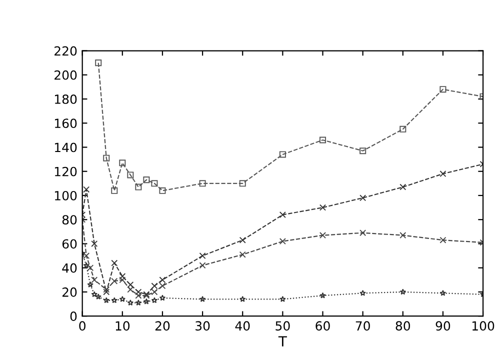 The height and width of the screenshot is (360, 499). What do you see at coordinates (69, 244) in the screenshot?
I see `y-tick-label: 60` at bounding box center [69, 244].